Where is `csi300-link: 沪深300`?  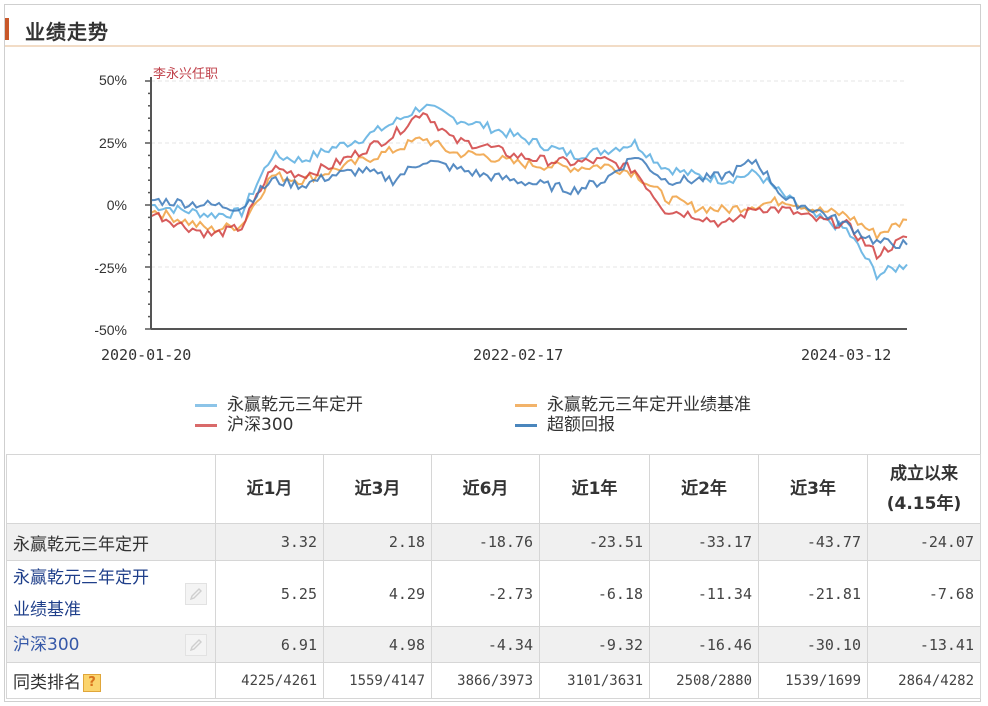 csi300-link: 沪深300 is located at coordinates (46, 644).